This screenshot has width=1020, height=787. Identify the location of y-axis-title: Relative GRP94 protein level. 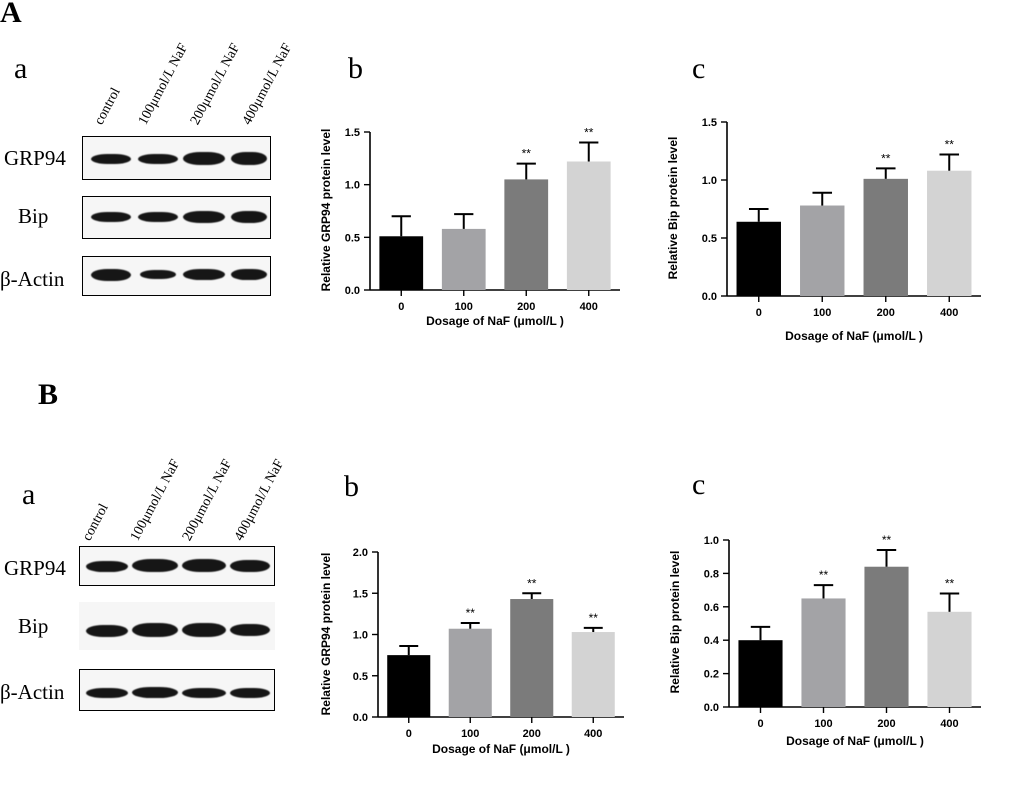
(326, 634).